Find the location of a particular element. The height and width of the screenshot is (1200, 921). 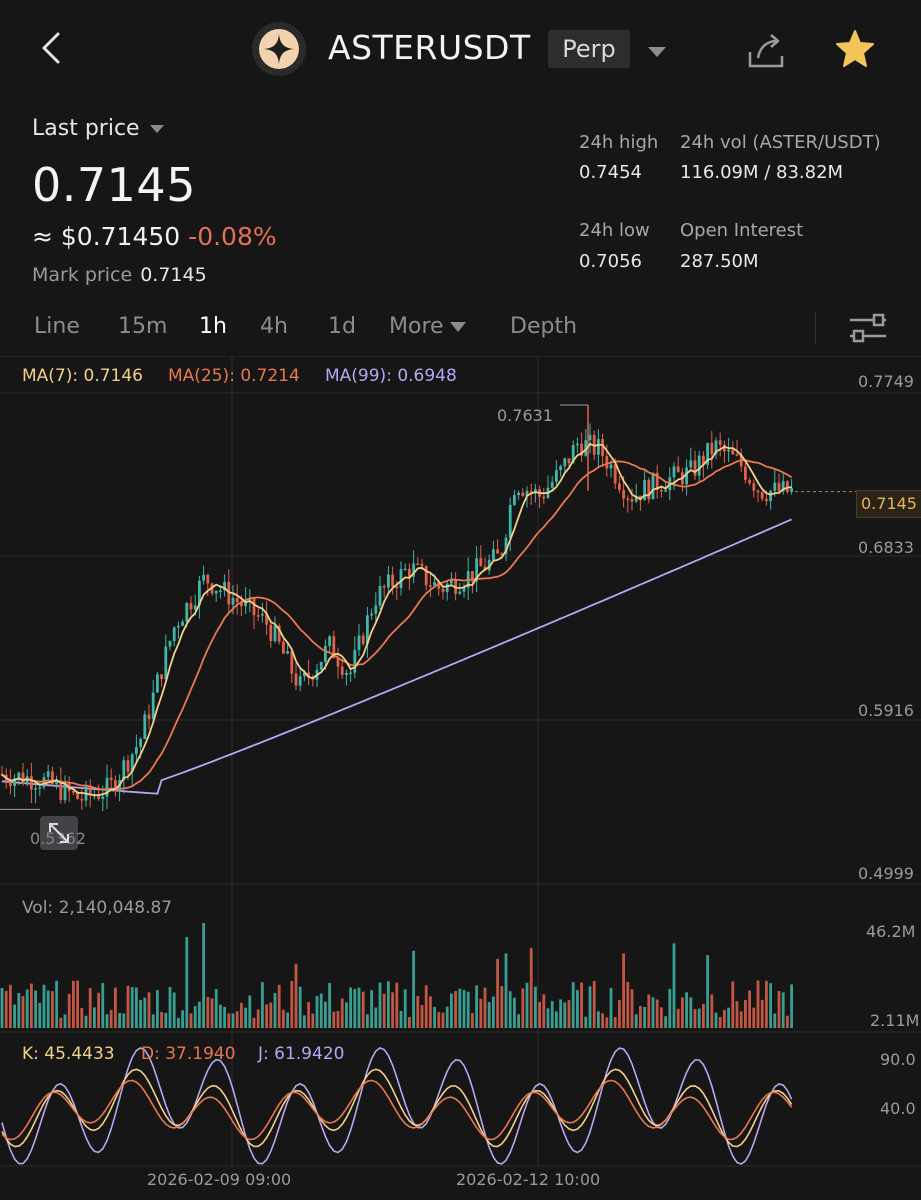

share-icon is located at coordinates (766, 50).